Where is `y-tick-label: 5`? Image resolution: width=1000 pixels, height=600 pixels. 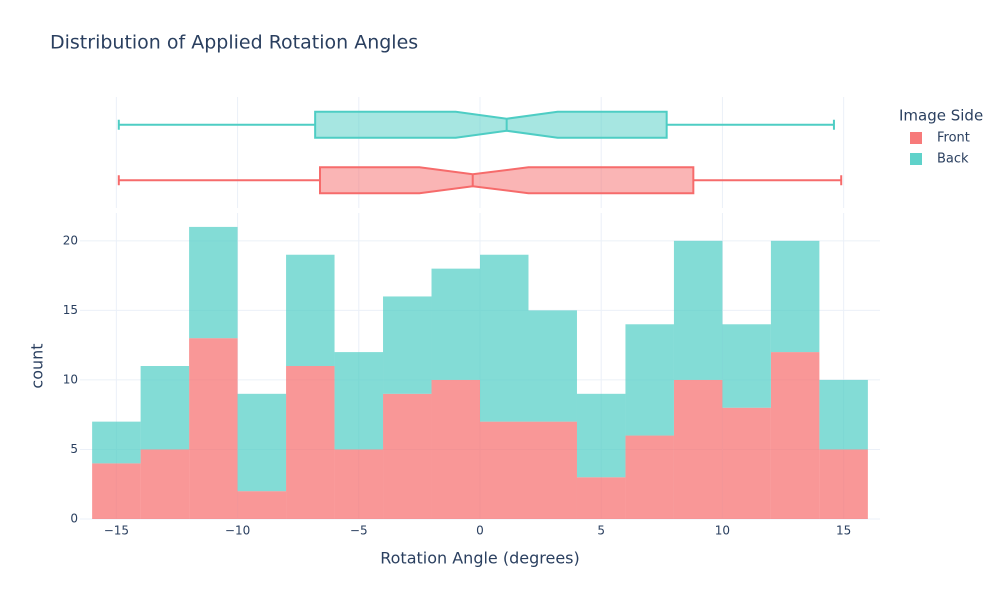 y-tick-label: 5 is located at coordinates (74, 449).